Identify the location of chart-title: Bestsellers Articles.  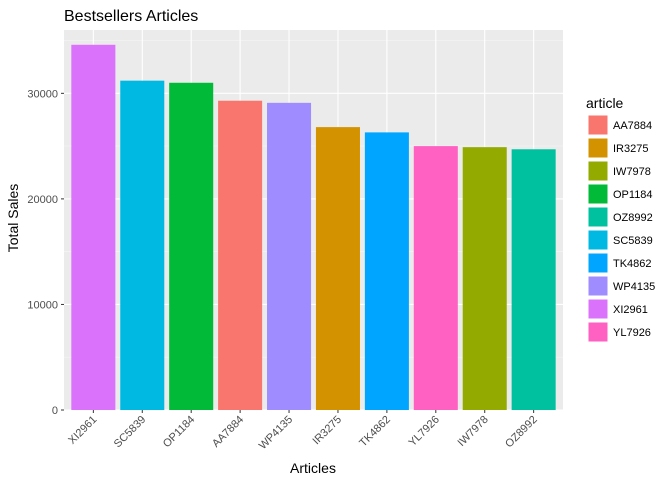
(131, 16).